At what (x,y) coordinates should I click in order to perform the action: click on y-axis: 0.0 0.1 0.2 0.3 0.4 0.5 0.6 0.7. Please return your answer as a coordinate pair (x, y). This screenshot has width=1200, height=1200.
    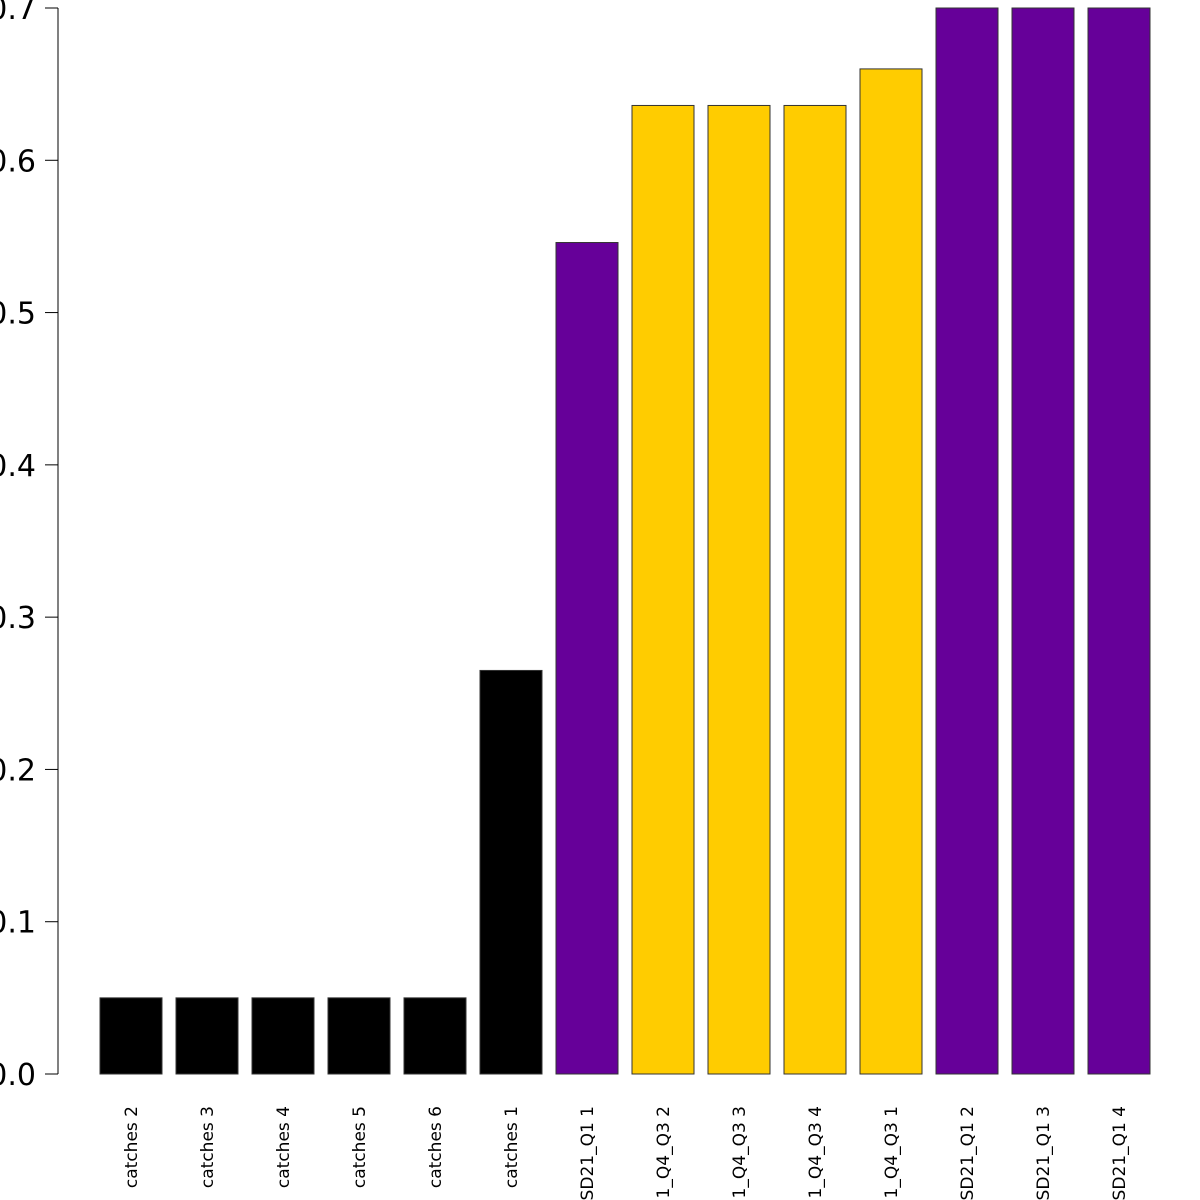
    Looking at the image, I should click on (29, 546).